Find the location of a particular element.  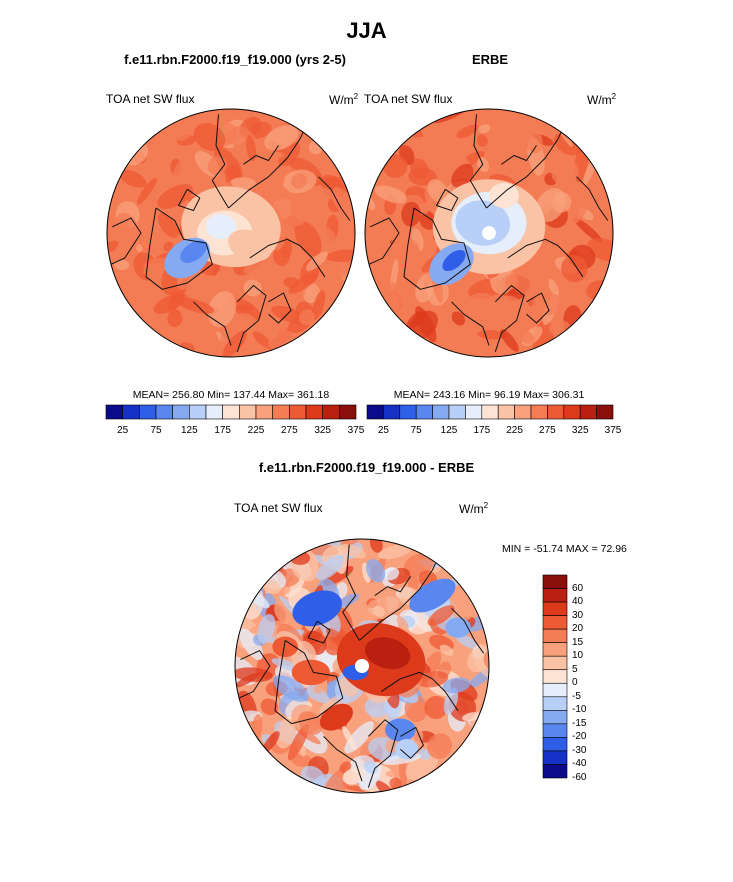

pole-hole is located at coordinates (362, 666).